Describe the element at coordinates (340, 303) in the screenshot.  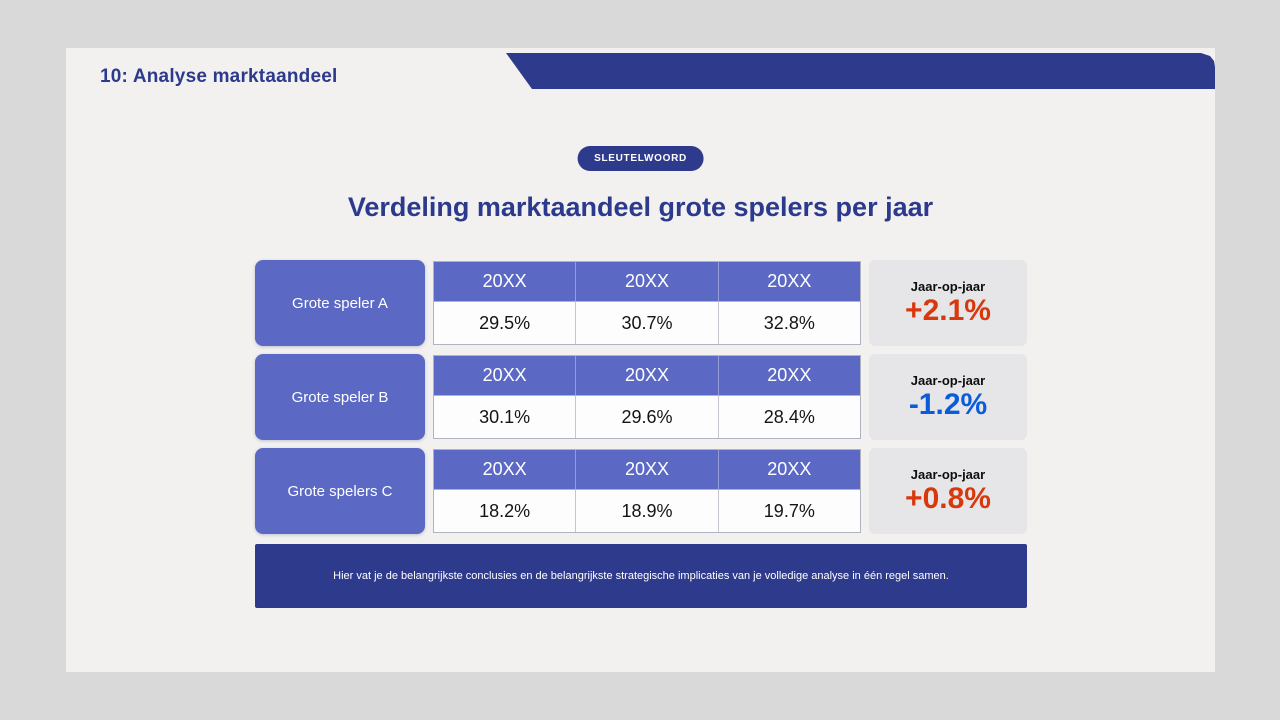
I see `player-label: Grote speler A` at that location.